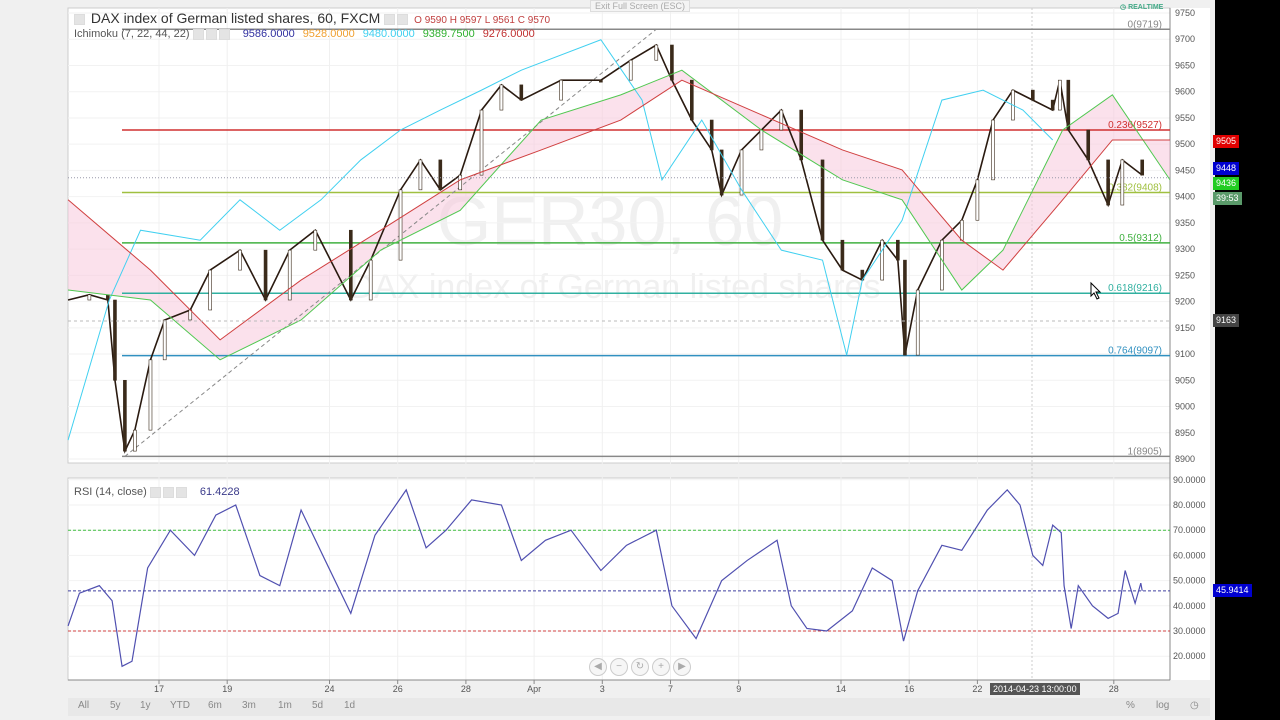 The image size is (1280, 720). What do you see at coordinates (682, 667) in the screenshot?
I see `scroll-right-button: ▶` at bounding box center [682, 667].